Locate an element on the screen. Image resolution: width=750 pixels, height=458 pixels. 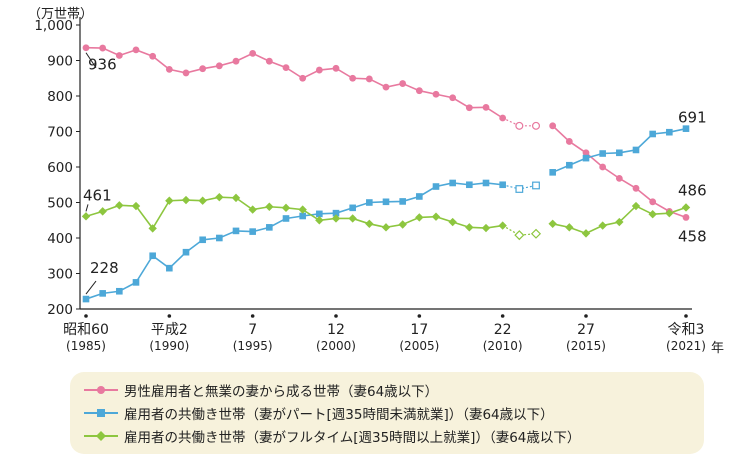
x-tick-sublabel: (2005) is located at coordinates (419, 346).